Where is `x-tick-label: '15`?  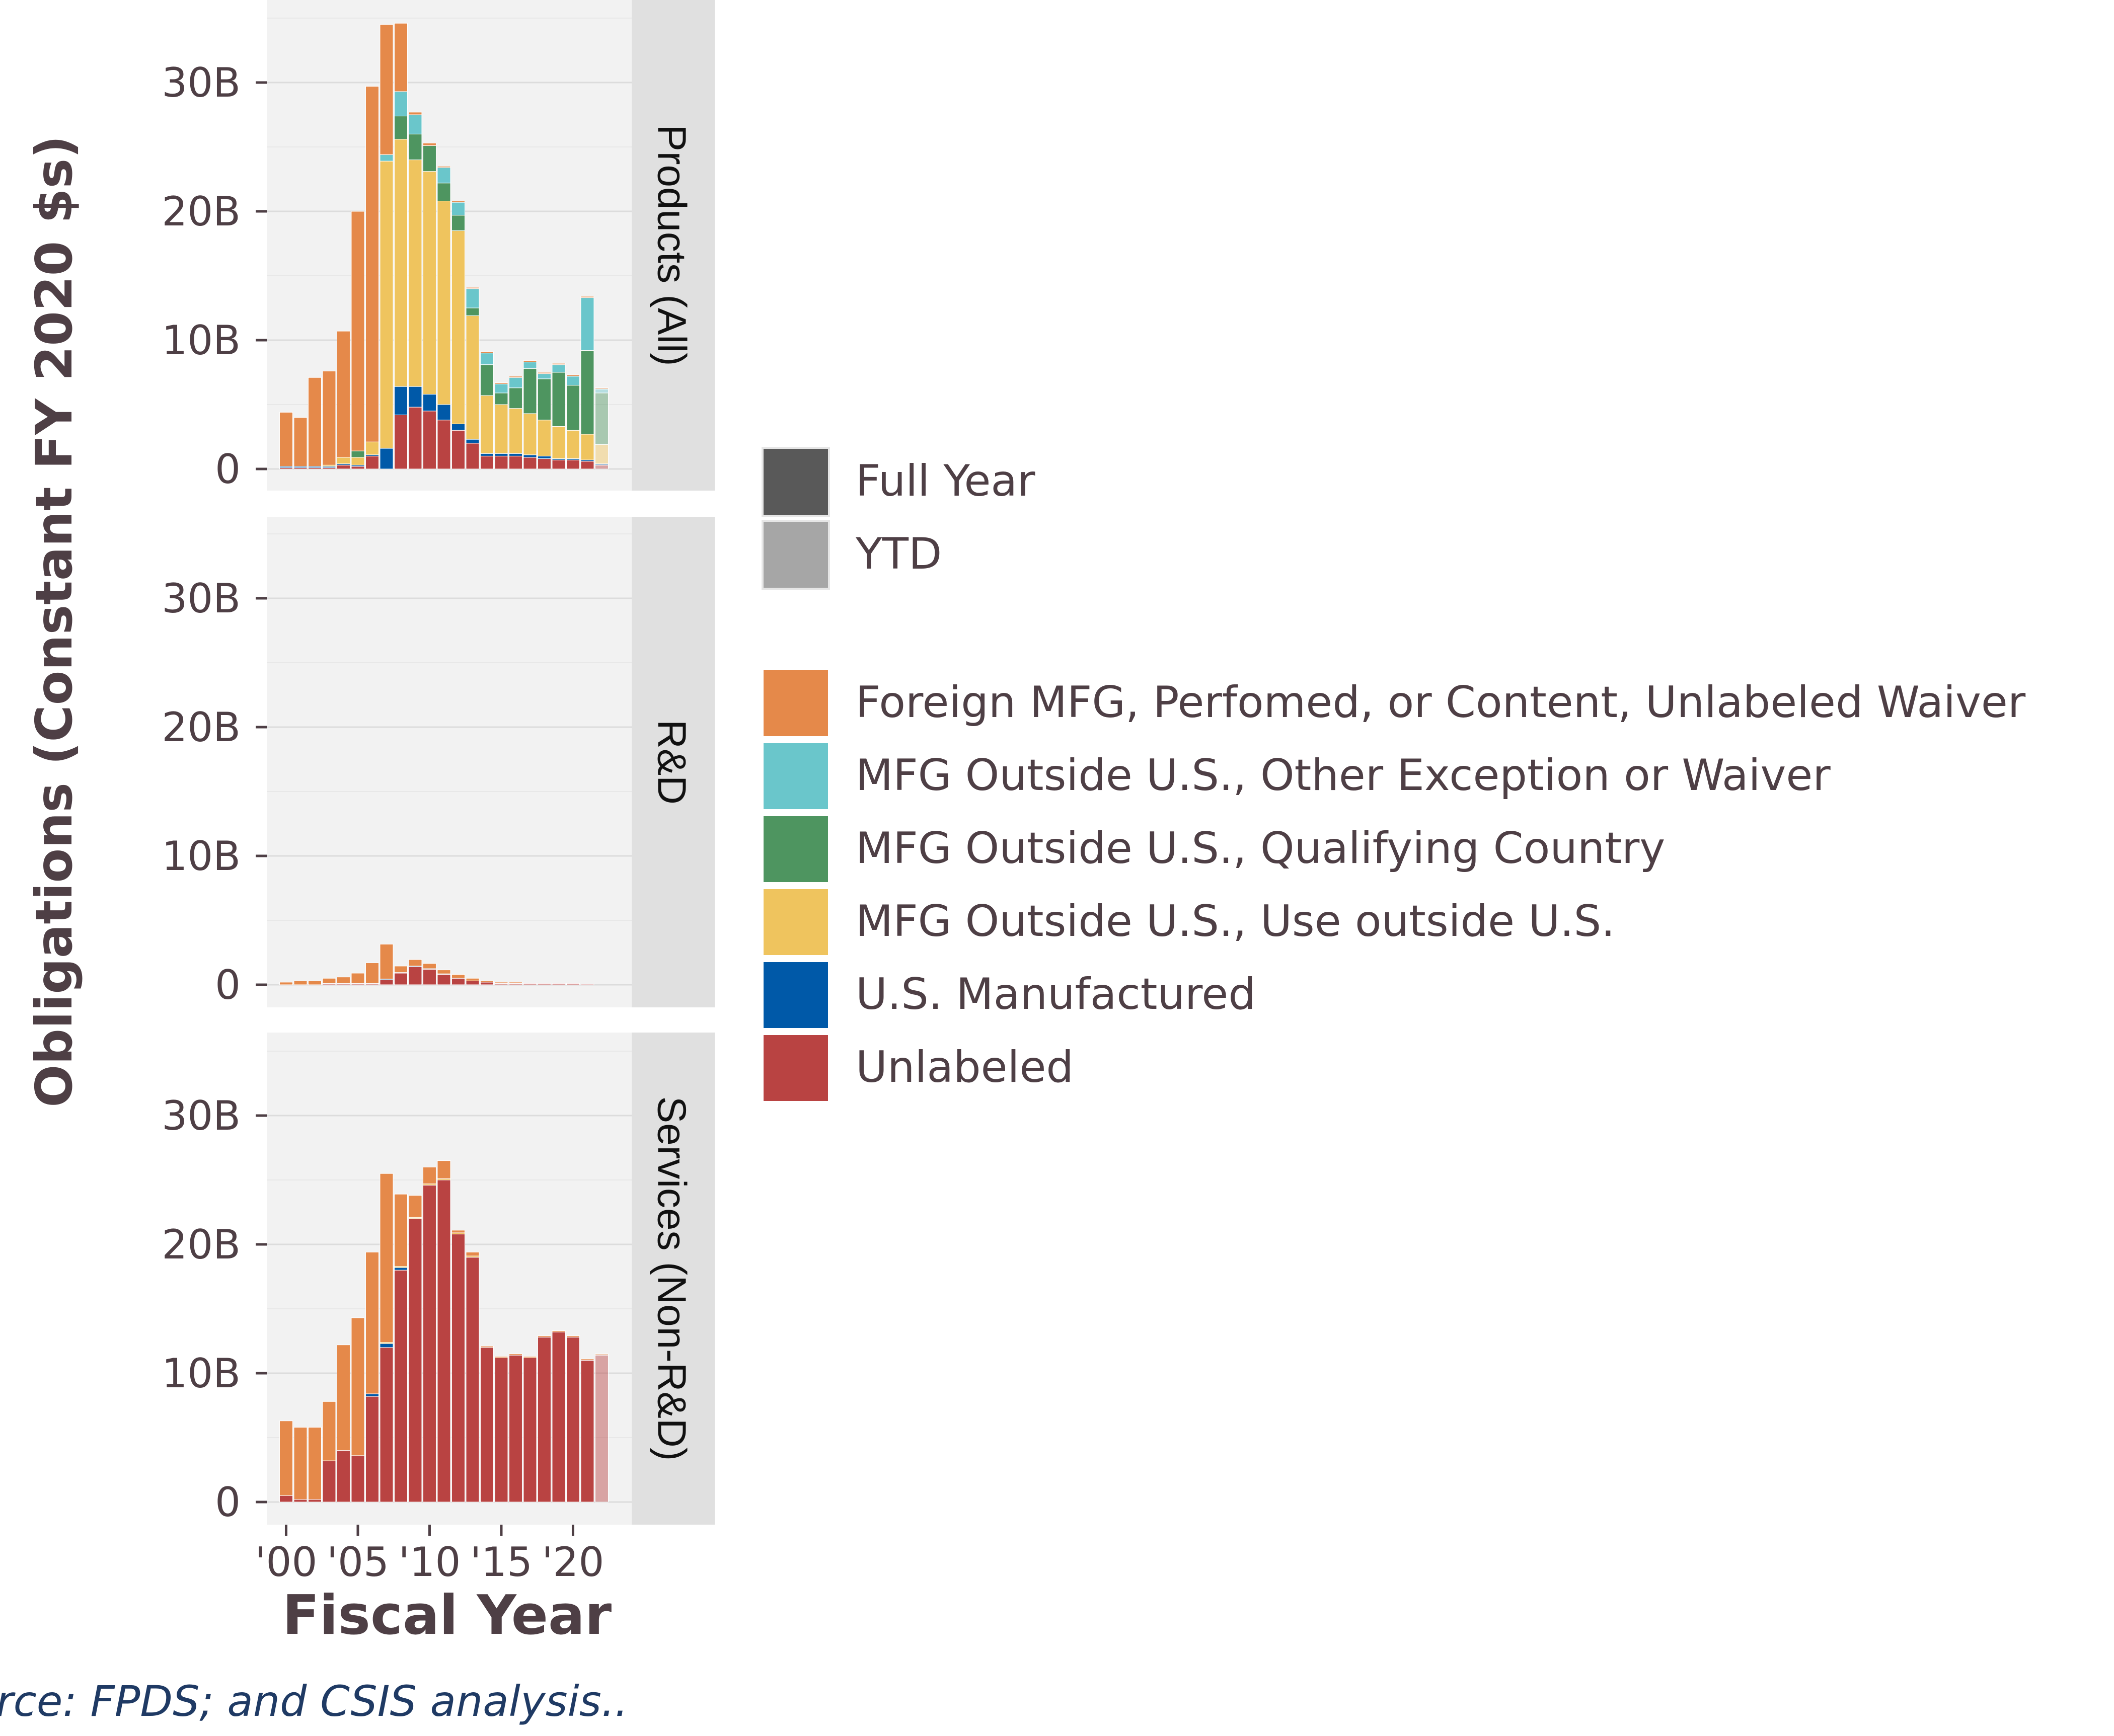 x-tick-label: '15 is located at coordinates (501, 1562).